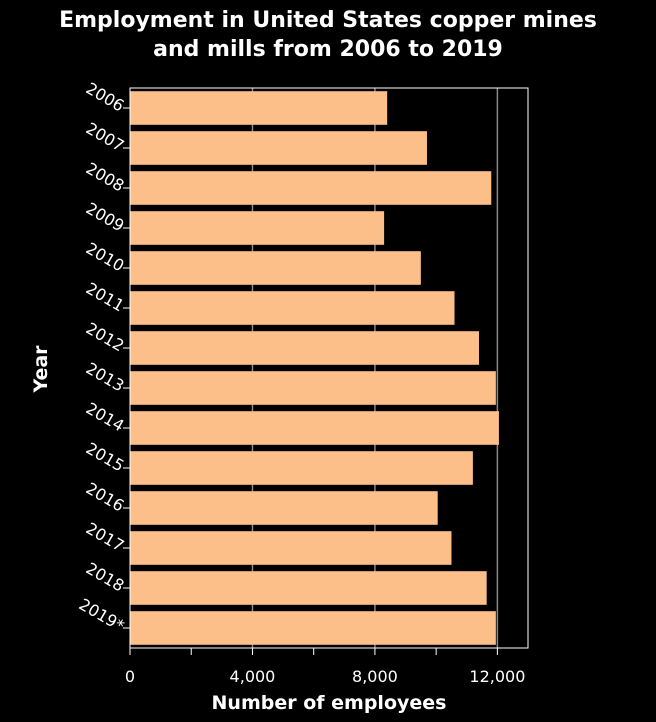  Describe the element at coordinates (259, 108) in the screenshot. I see `bar-2006` at that location.